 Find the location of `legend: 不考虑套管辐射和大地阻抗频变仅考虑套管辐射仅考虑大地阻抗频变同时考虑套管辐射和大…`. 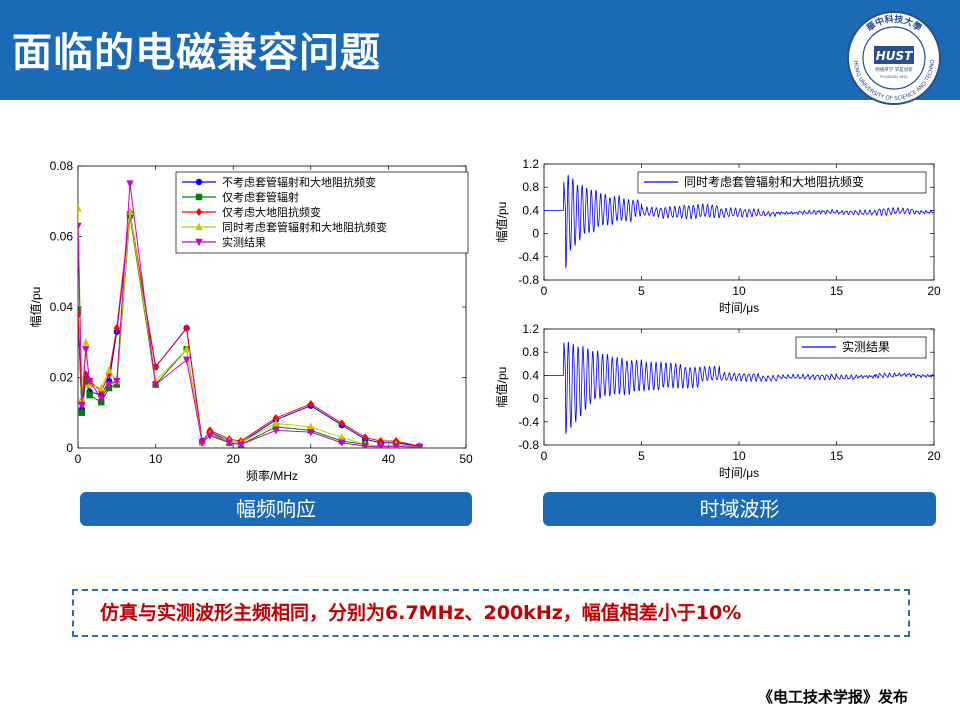

legend: 不考虑套管辐射和大地阻抗频变仅考虑套管辐射仅考虑大地阻抗频变同时考虑套管辐射和大… is located at coordinates (322, 212).